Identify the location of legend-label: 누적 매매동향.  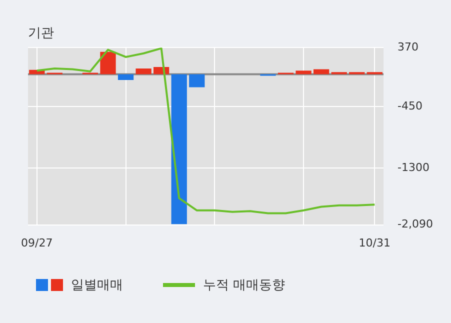
(244, 285).